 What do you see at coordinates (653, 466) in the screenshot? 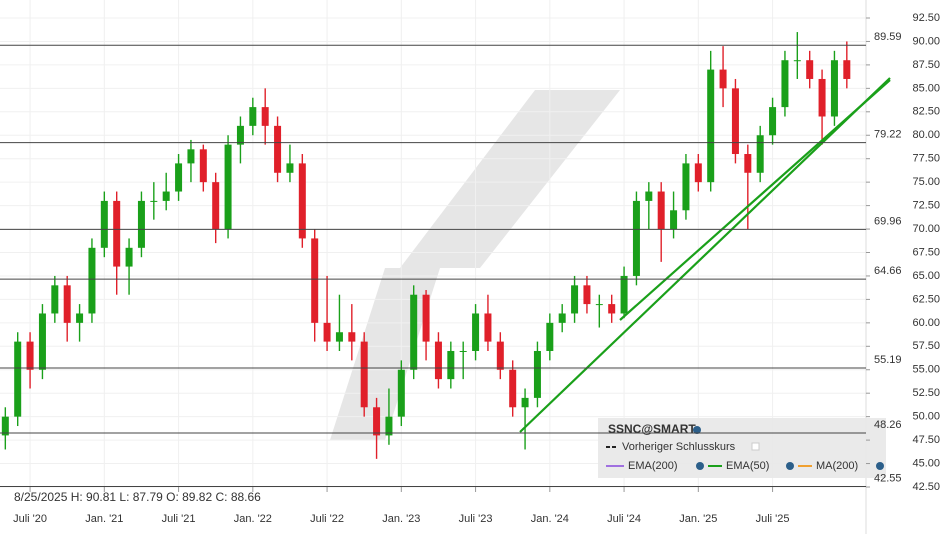
I see `legend-item: EMA(200)` at bounding box center [653, 466].